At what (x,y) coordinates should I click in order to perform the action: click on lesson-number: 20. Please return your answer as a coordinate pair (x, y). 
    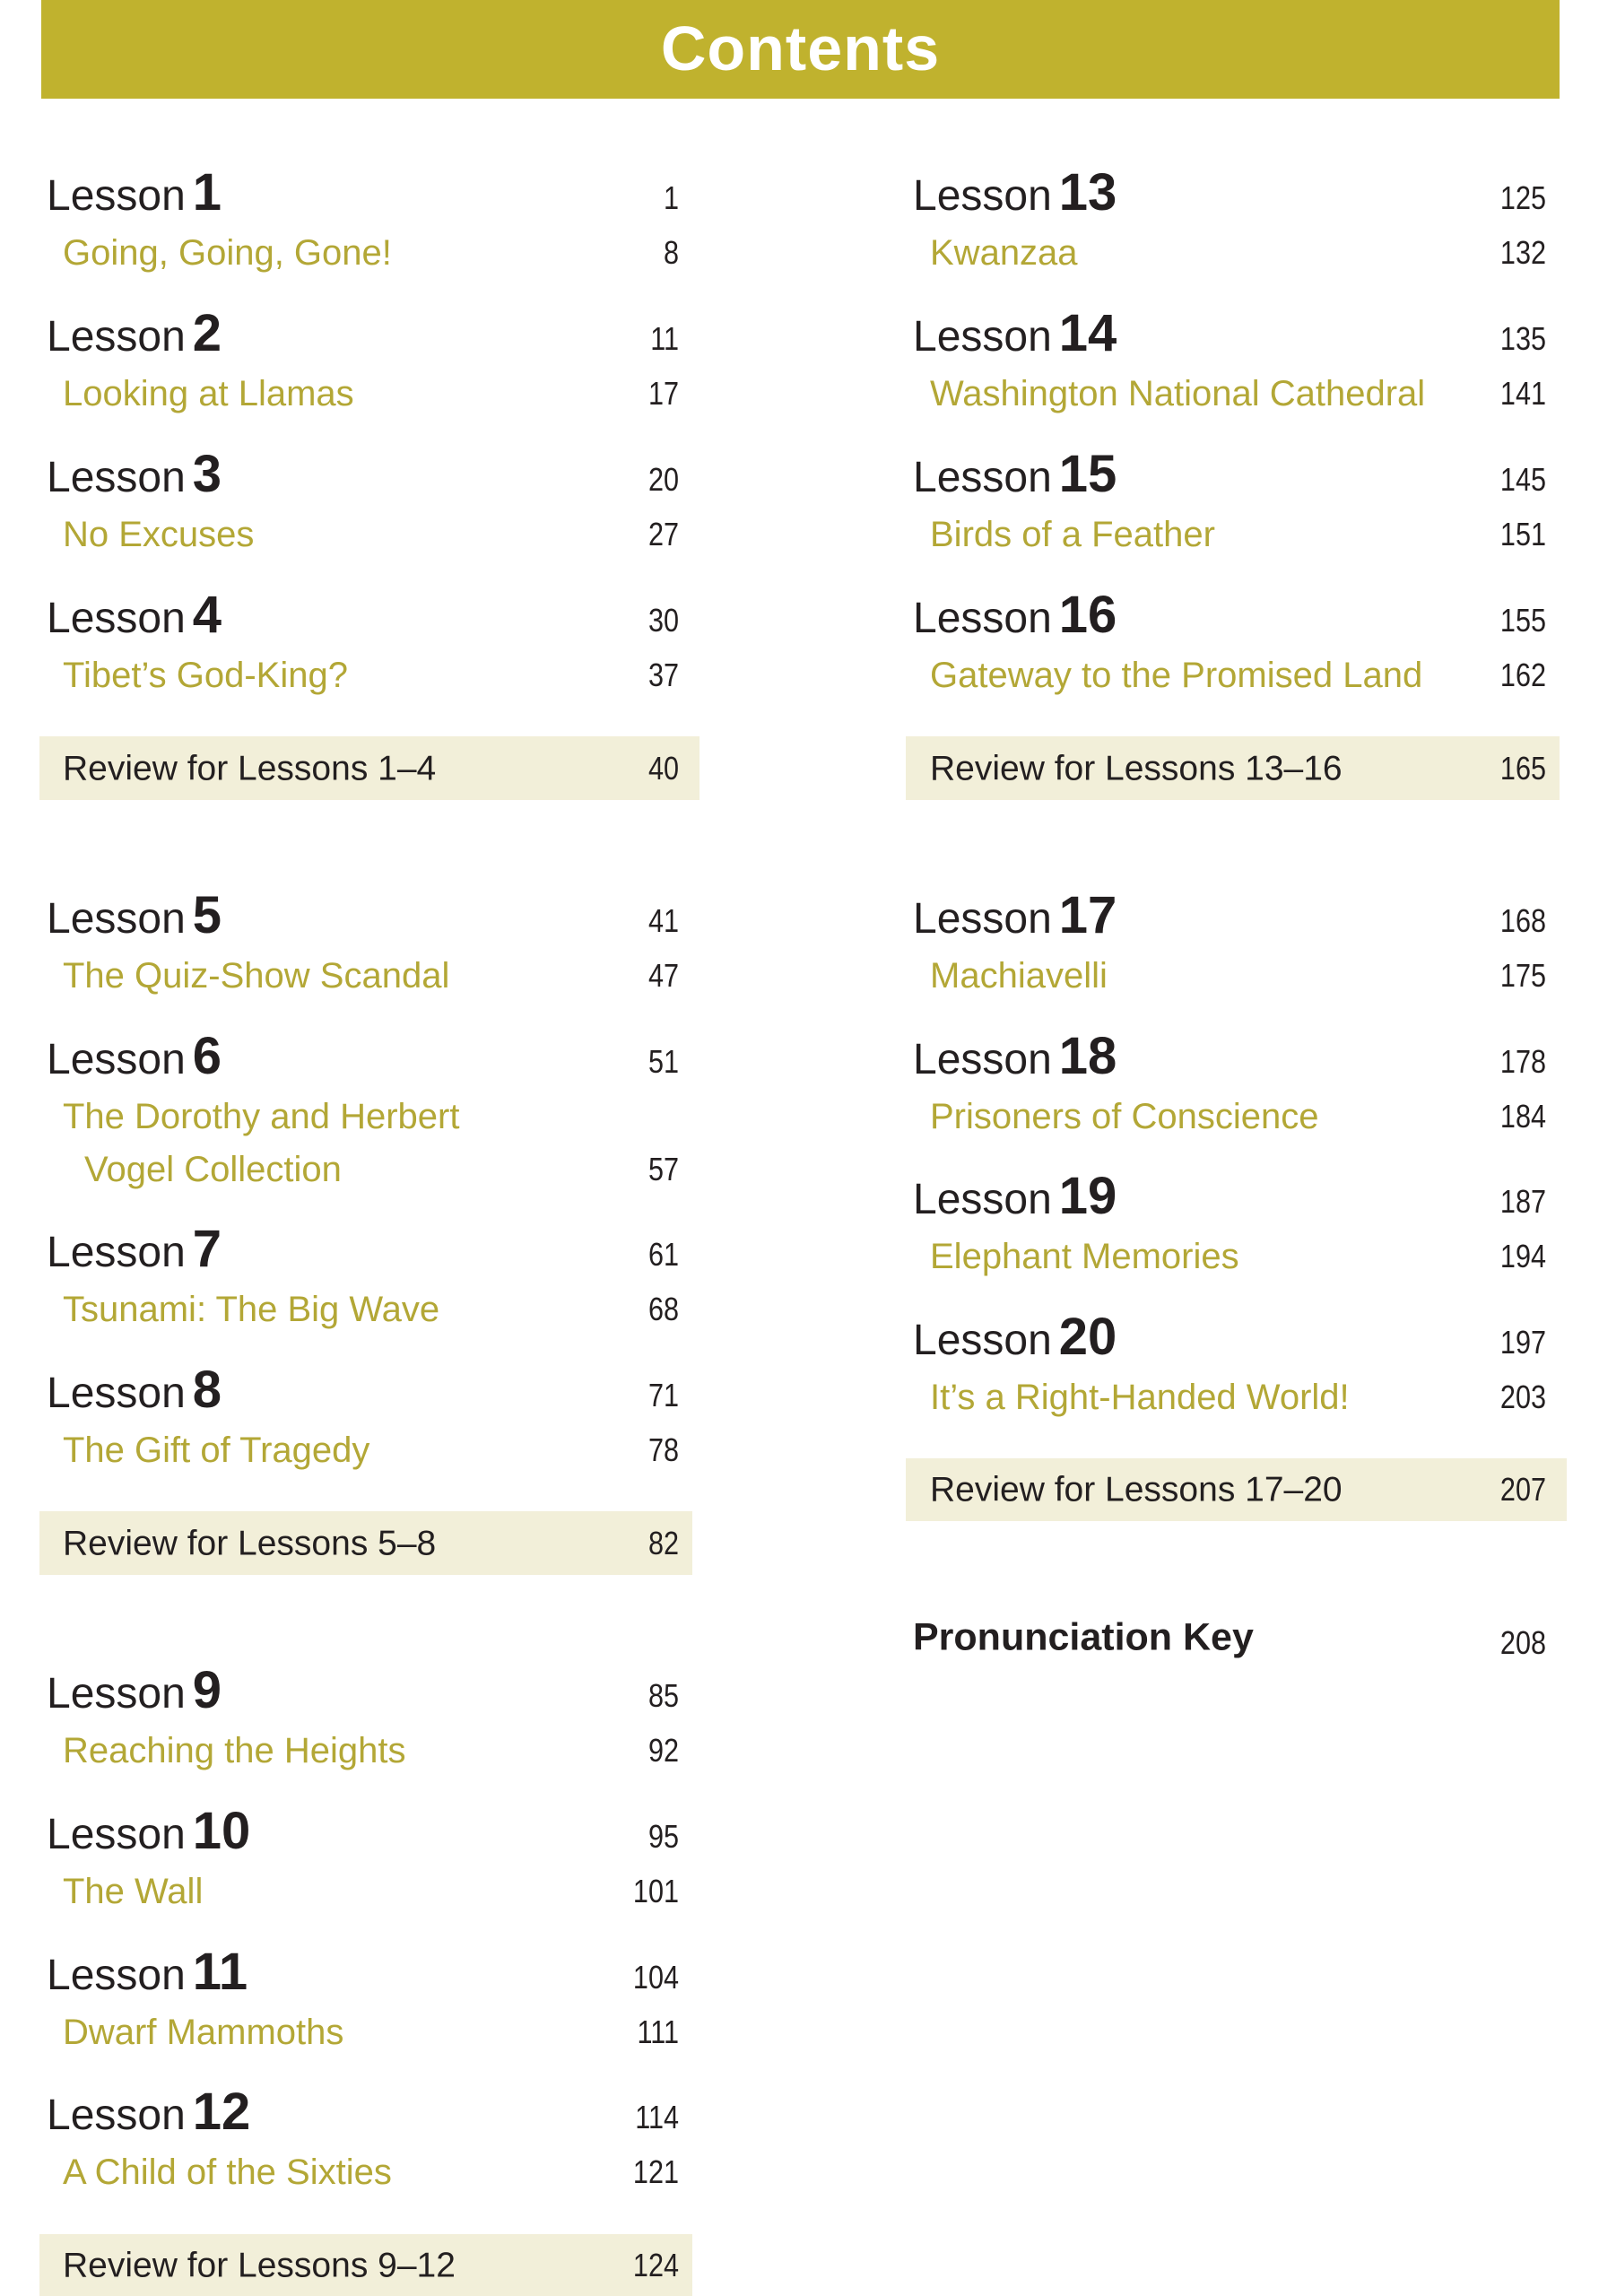
    Looking at the image, I should click on (1088, 1337).